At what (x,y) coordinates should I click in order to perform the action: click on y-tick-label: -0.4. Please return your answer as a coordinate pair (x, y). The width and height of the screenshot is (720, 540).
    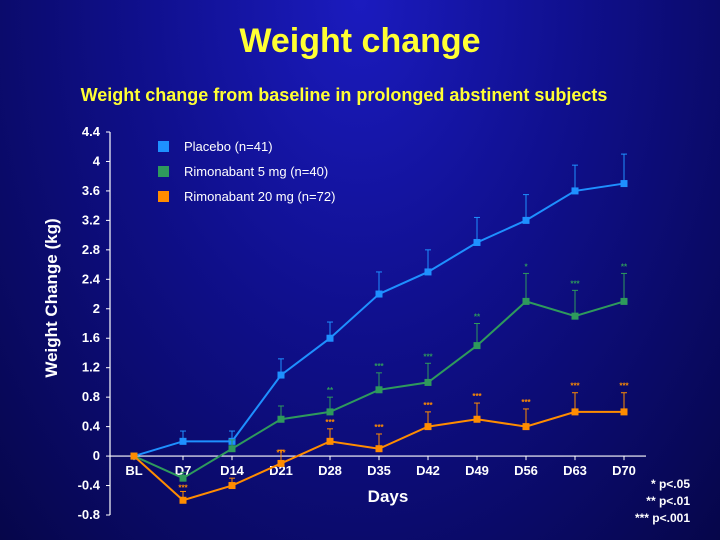
    Looking at the image, I should click on (89, 485).